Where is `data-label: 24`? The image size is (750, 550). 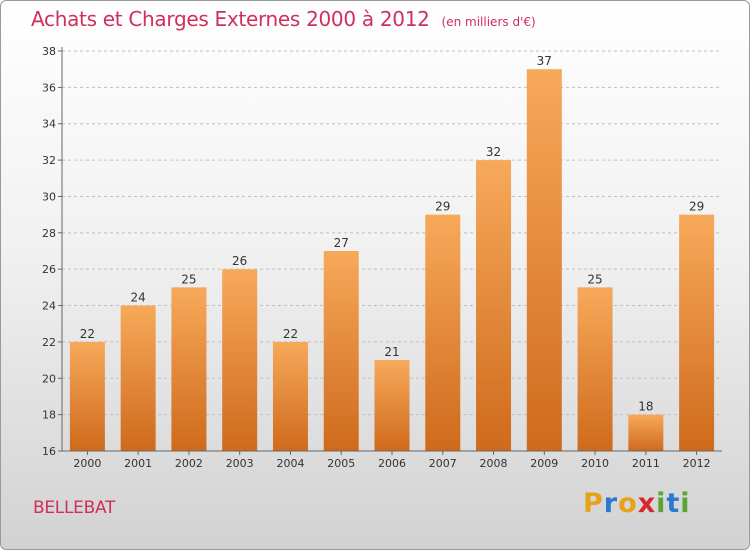 data-label: 24 is located at coordinates (138, 298).